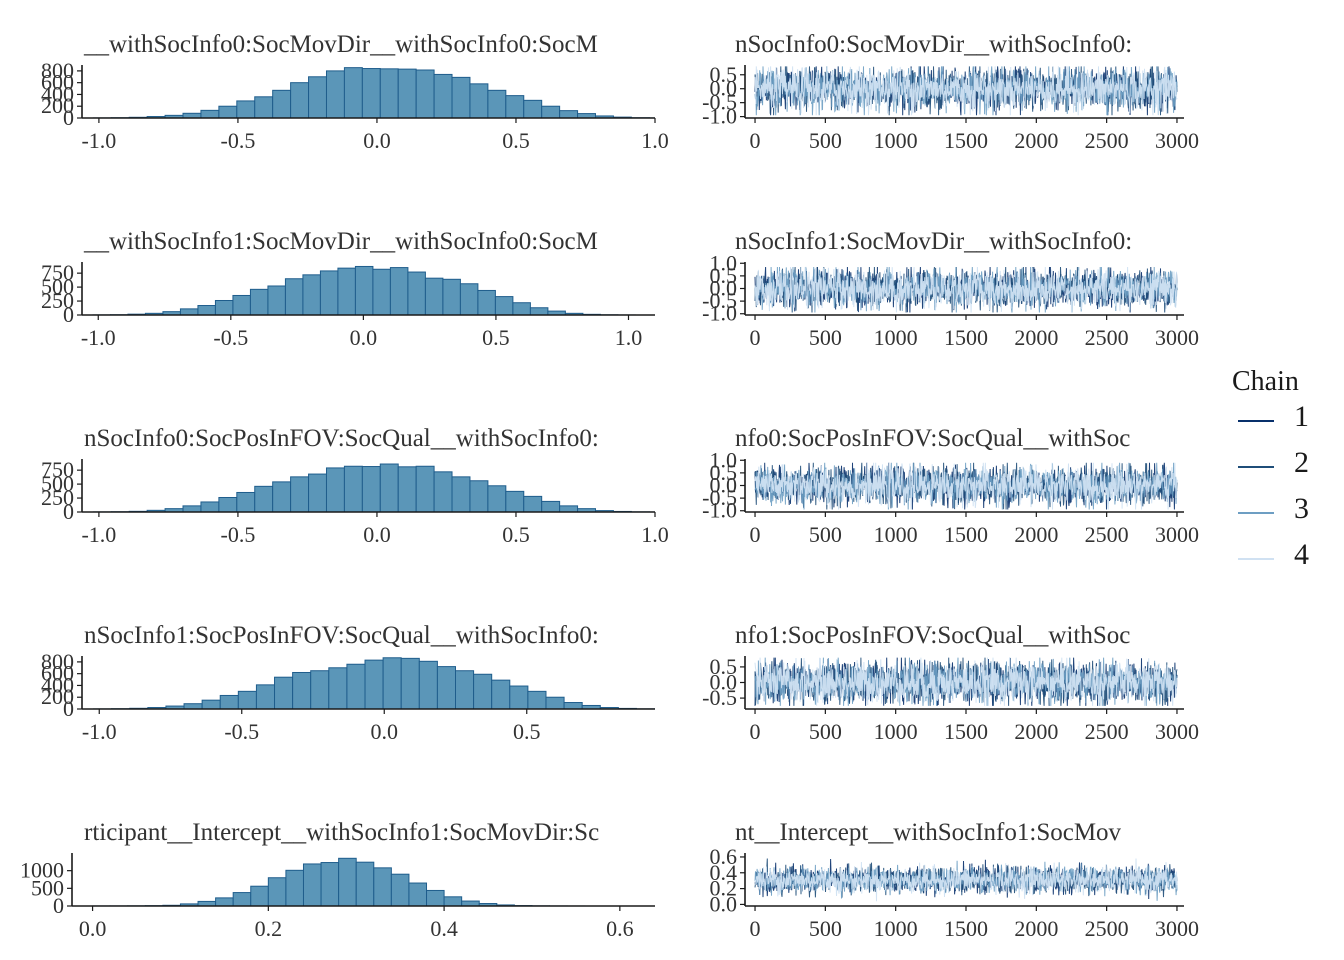  Describe the element at coordinates (1265, 381) in the screenshot. I see `legend-title: Chain` at that location.